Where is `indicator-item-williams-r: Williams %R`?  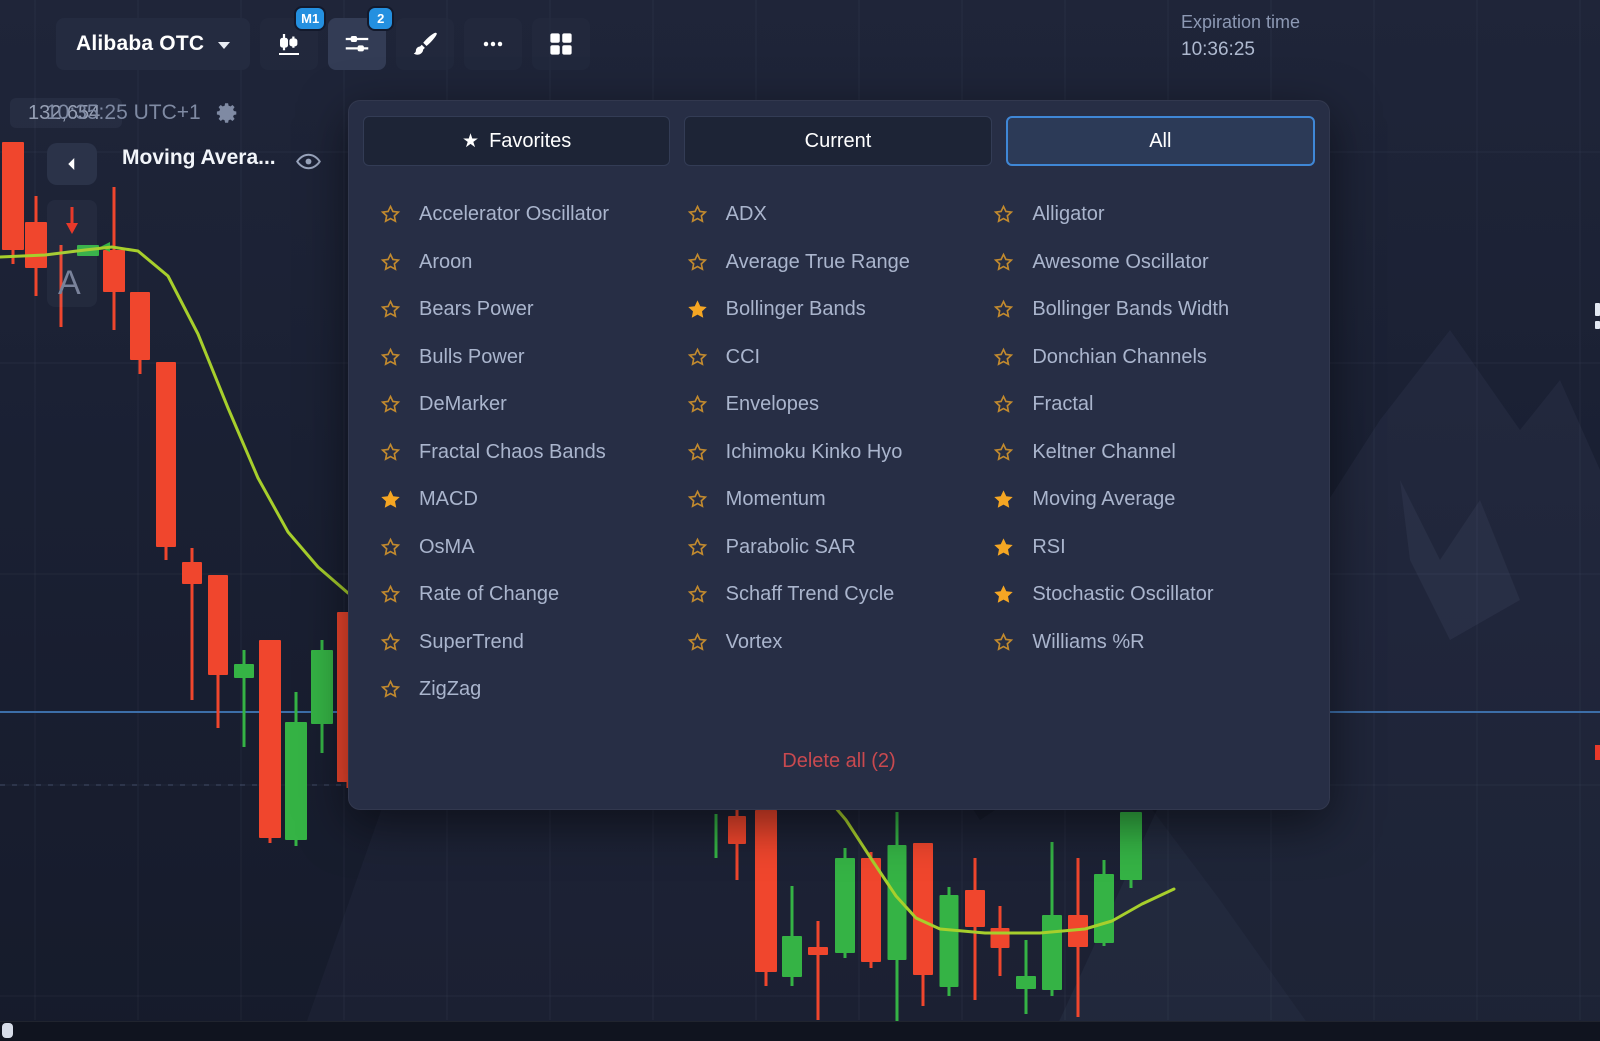
indicator-item-williams-r: Williams %R is located at coordinates (1145, 643).